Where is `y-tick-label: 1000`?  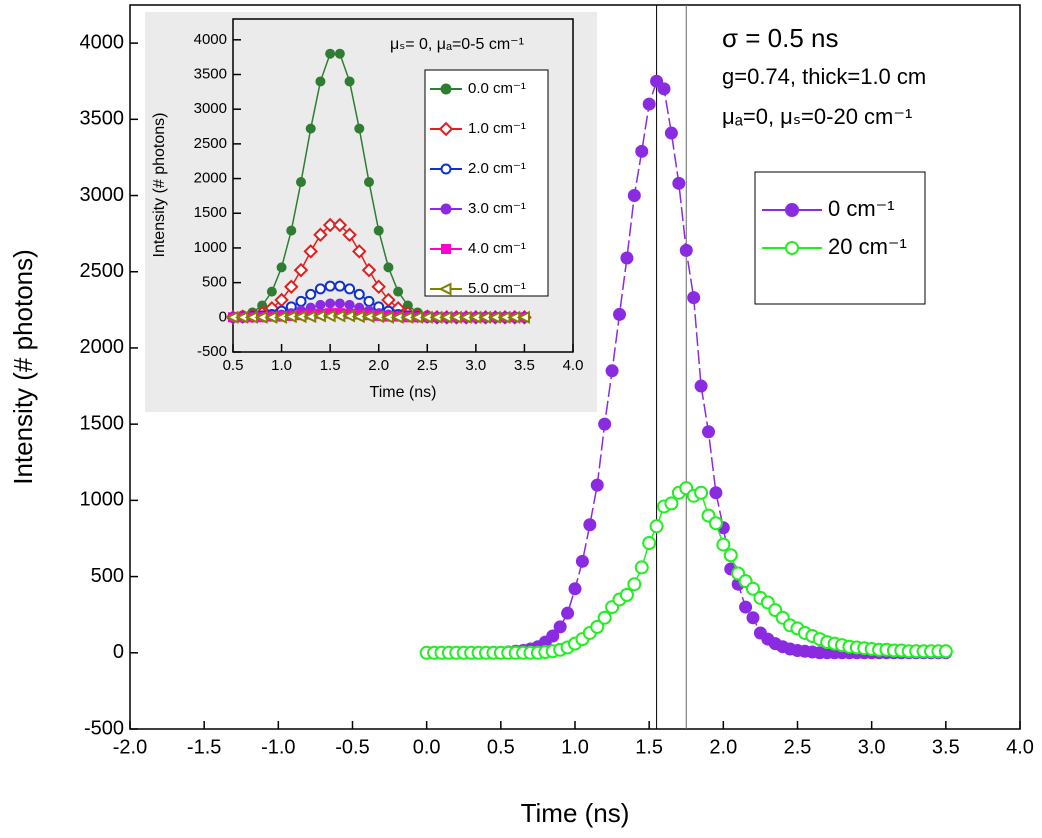
y-tick-label: 1000 is located at coordinates (102, 500).